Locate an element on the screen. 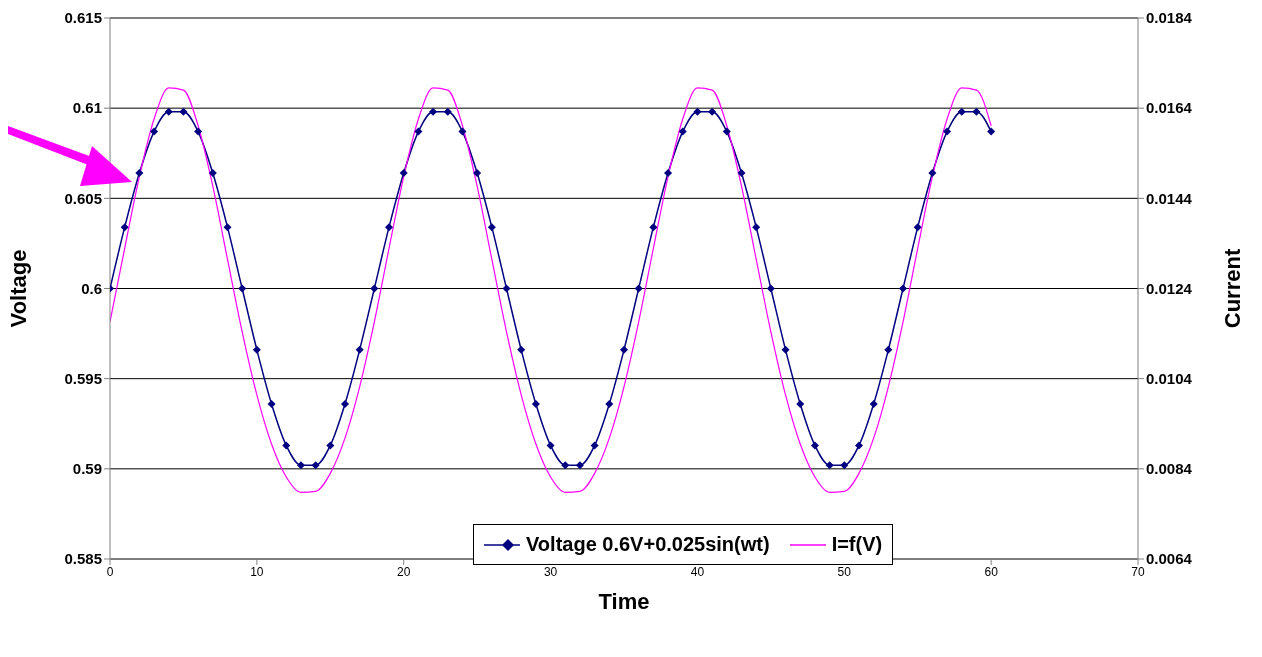  y2-tick-label: 0.0144 is located at coordinates (1169, 198).